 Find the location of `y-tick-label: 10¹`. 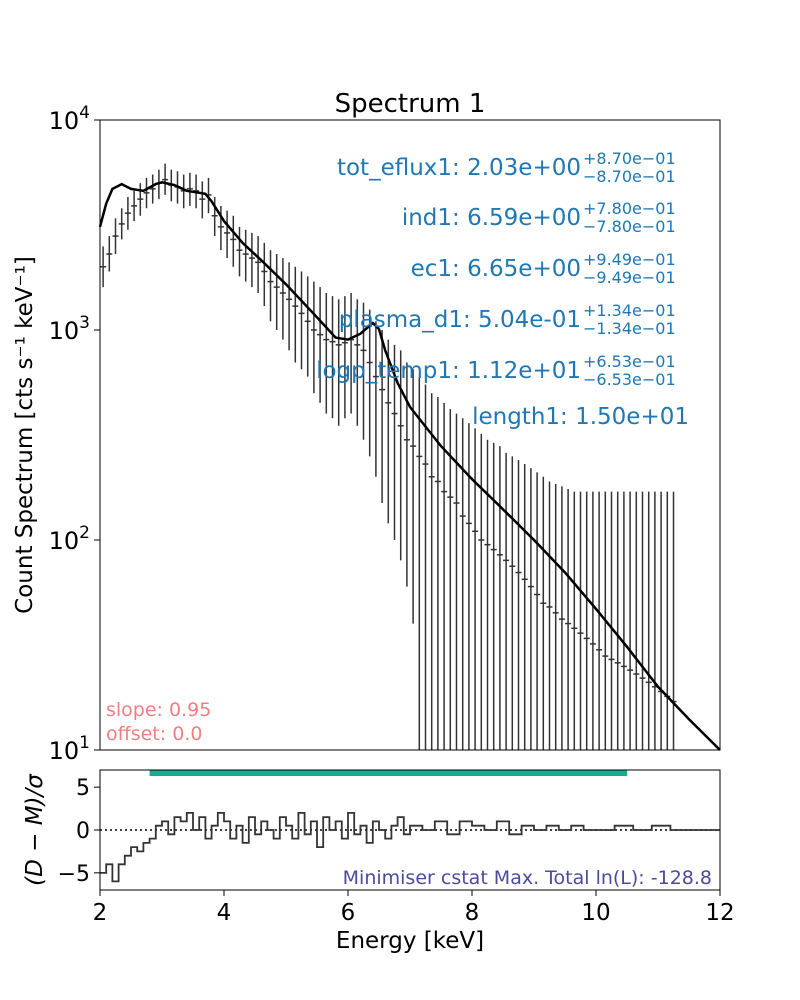

y-tick-label: 10¹ is located at coordinates (69, 749).